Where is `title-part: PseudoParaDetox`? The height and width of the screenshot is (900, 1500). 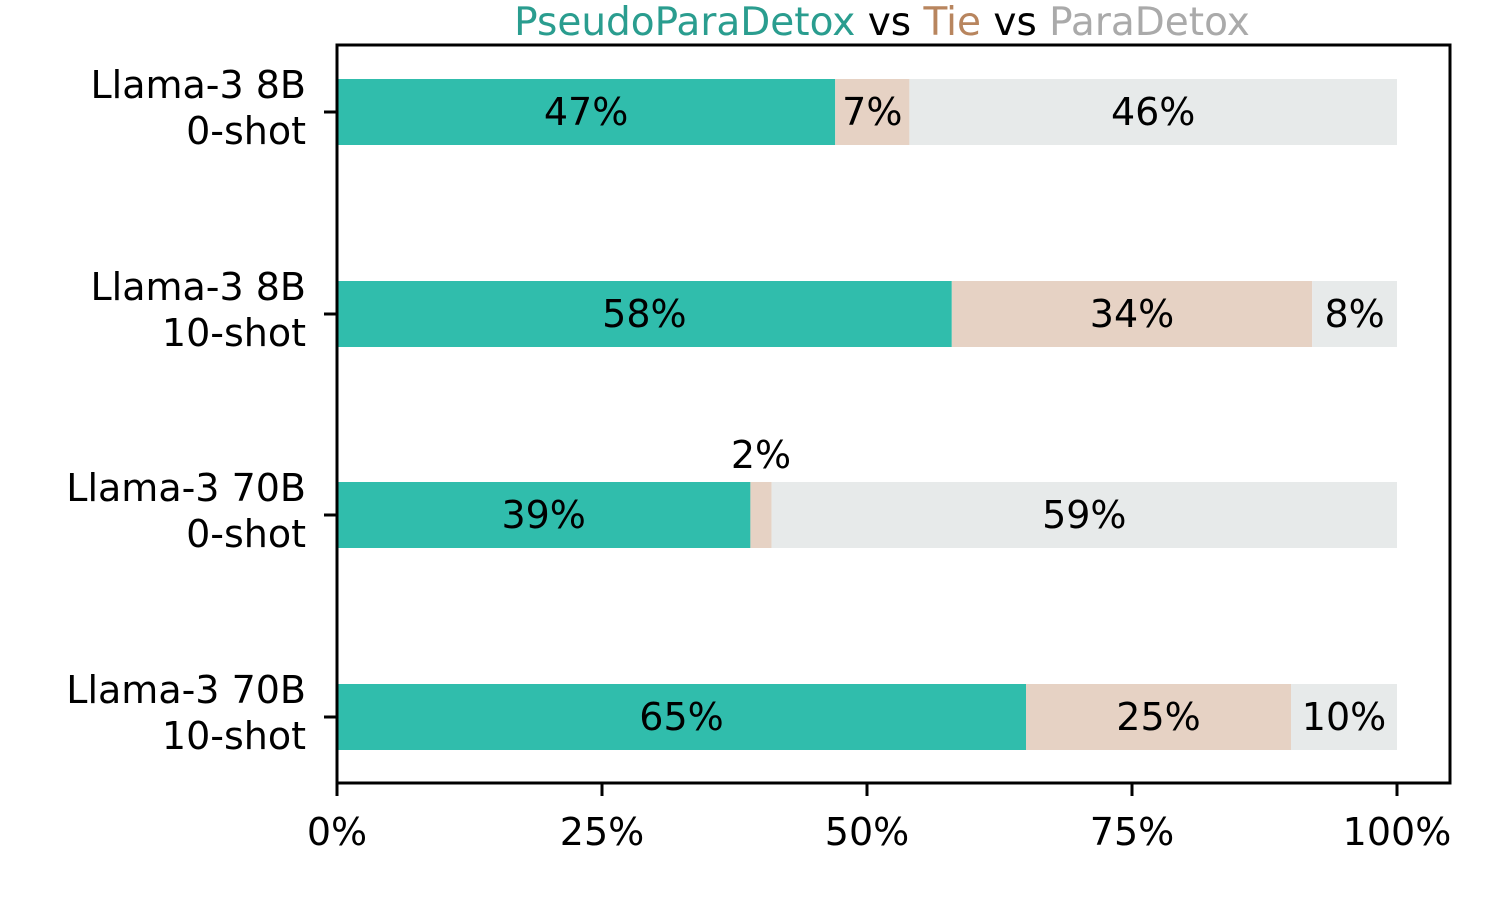
title-part: PseudoParaDetox is located at coordinates (684, 22).